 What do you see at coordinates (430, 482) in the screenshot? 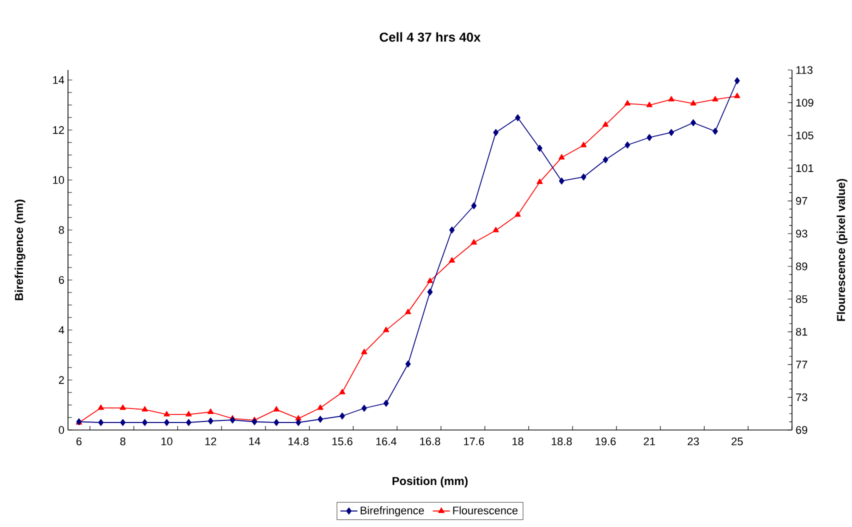
I see `x-axis-title: Position (mm)` at bounding box center [430, 482].